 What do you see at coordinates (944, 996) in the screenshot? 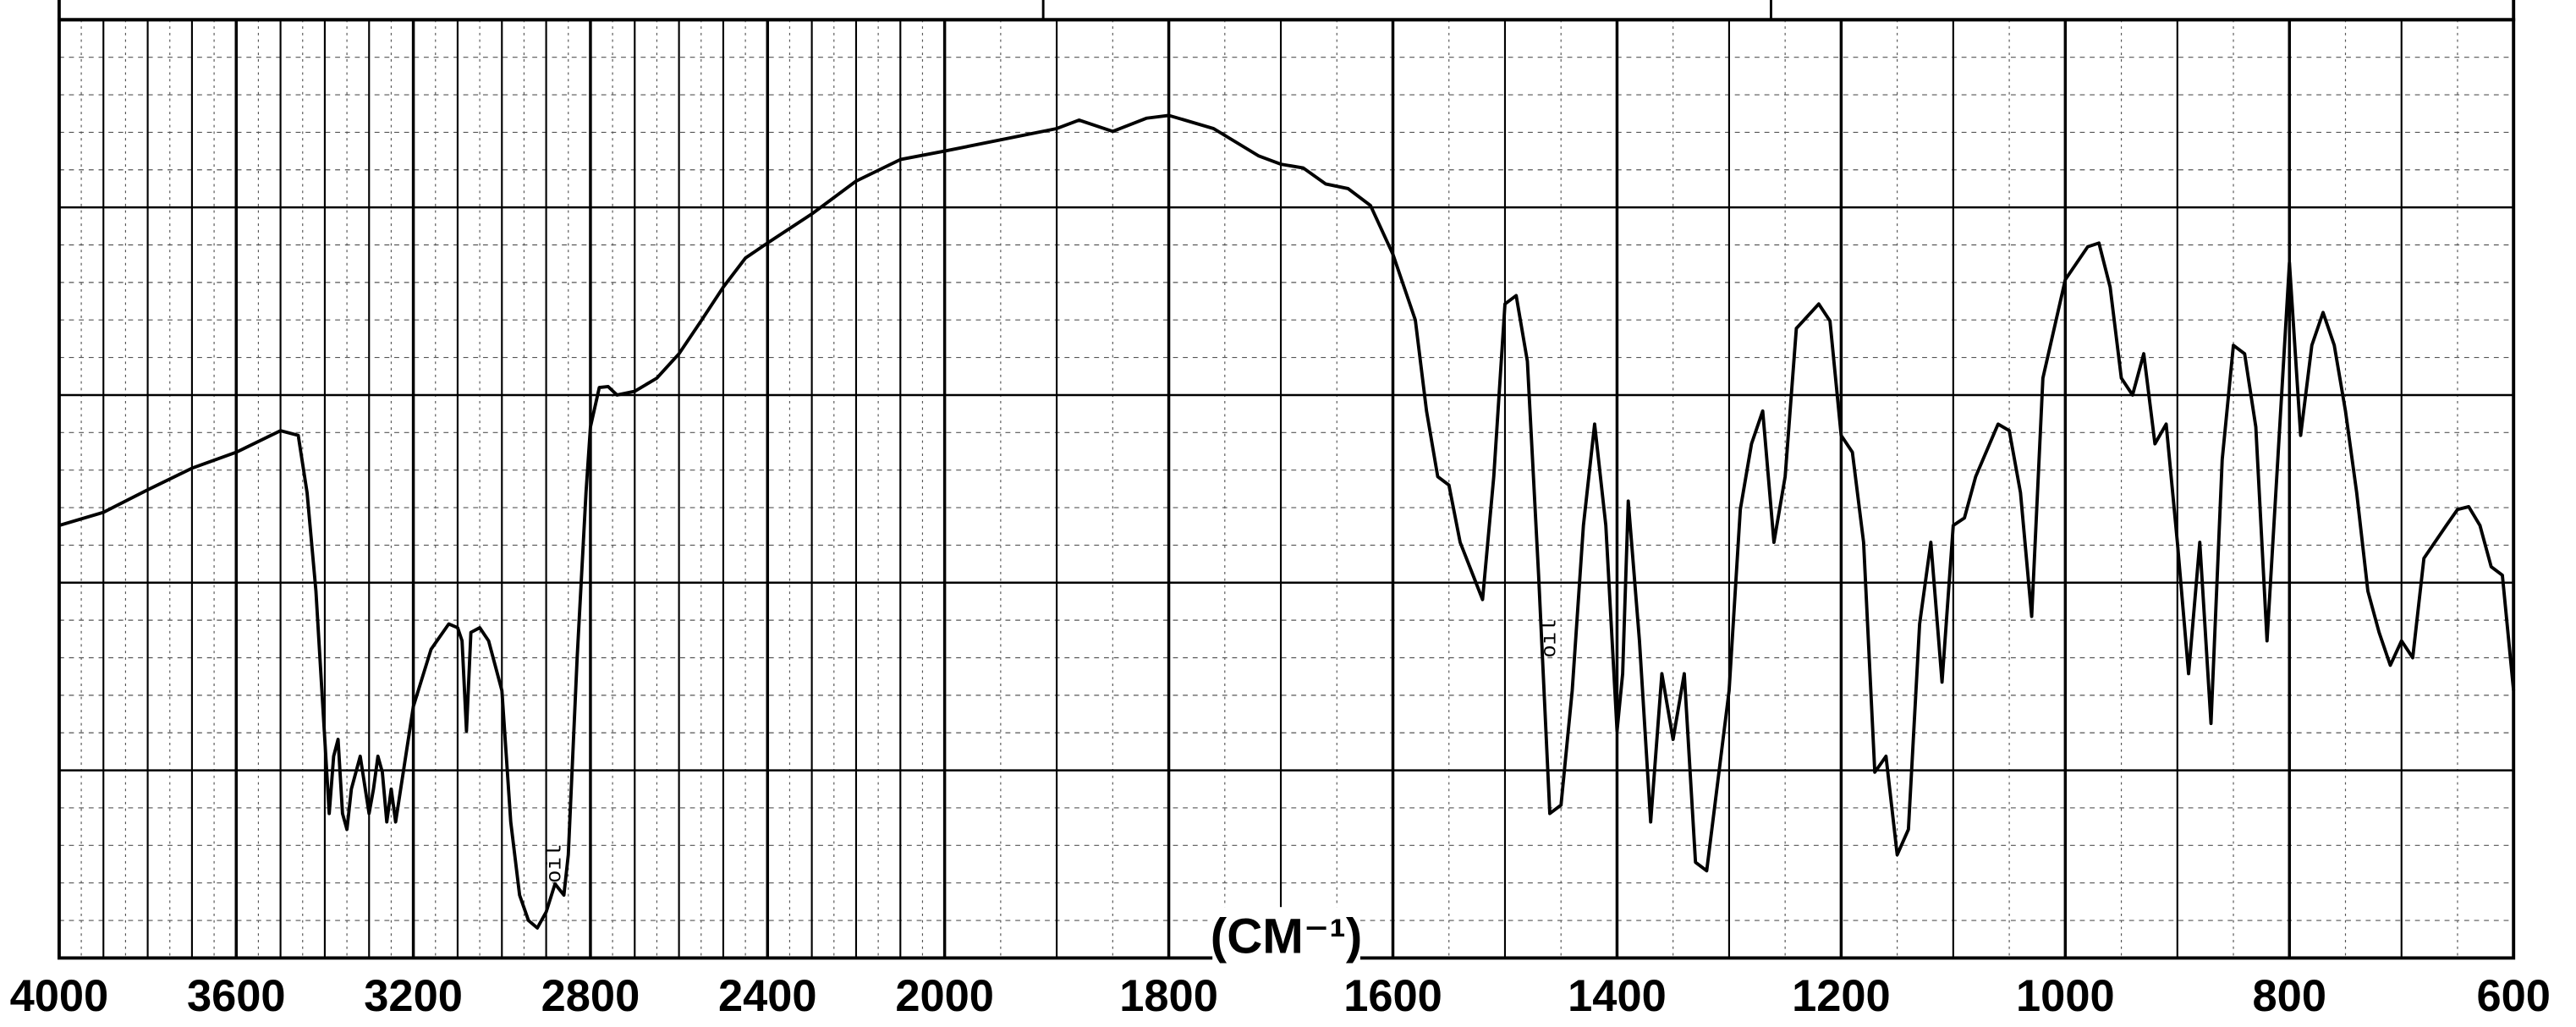
I see `x-tick-label: 2000` at bounding box center [944, 996].